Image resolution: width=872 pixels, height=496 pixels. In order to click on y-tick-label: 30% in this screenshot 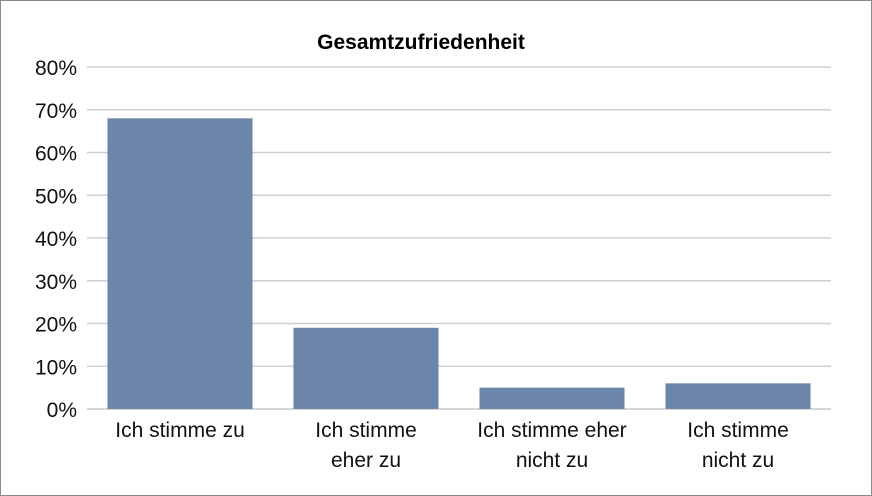, I will do `click(56, 282)`.